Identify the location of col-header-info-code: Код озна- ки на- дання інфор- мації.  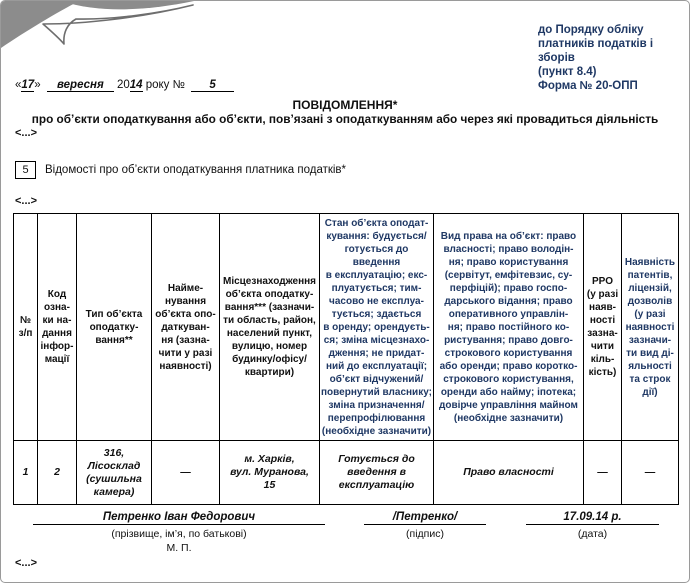
(57, 327).